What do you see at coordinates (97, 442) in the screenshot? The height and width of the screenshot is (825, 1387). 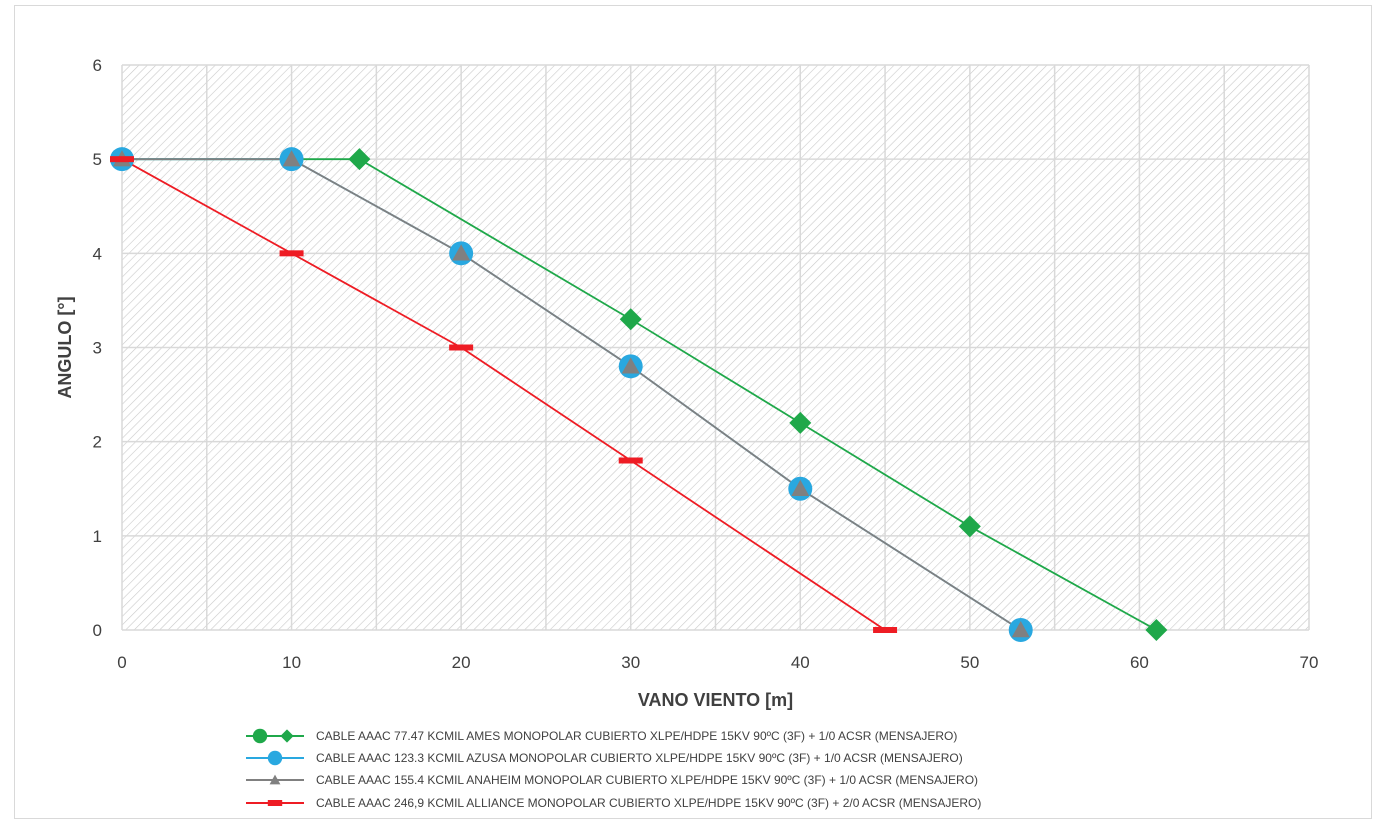 I see `y-tick-label: 2` at bounding box center [97, 442].